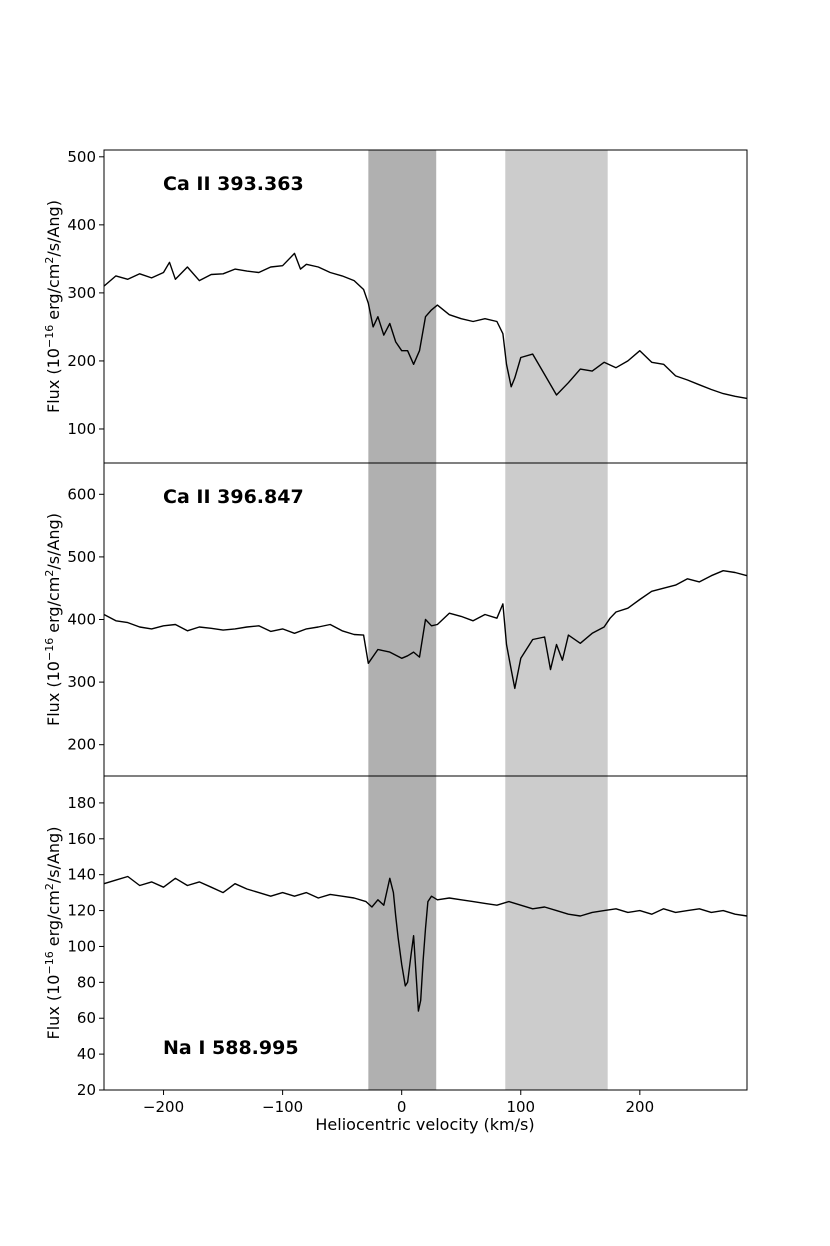 The height and width of the screenshot is (1246, 830). I want to click on x-tick-label--200: −200, so click(163, 1107).